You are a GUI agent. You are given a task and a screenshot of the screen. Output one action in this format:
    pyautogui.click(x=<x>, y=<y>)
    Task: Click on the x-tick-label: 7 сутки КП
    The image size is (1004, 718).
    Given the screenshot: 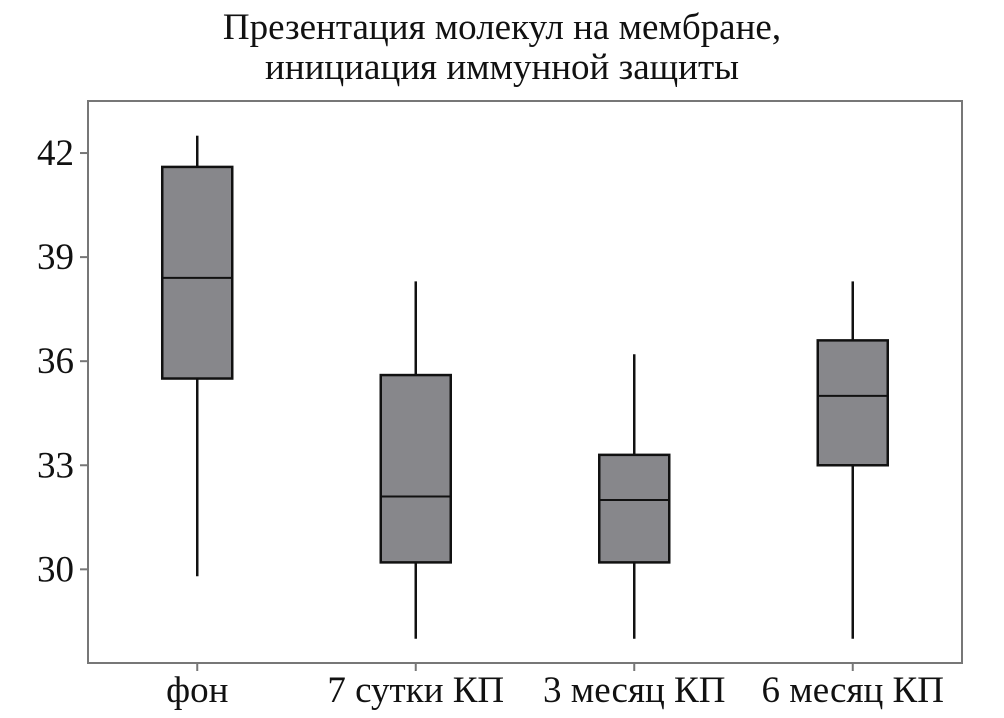 What is the action you would take?
    pyautogui.click(x=415, y=690)
    